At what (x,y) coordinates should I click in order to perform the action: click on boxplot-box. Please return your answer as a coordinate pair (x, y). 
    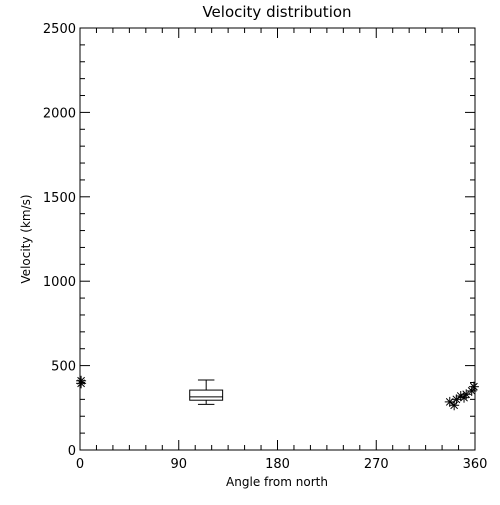
    Looking at the image, I should click on (206, 395).